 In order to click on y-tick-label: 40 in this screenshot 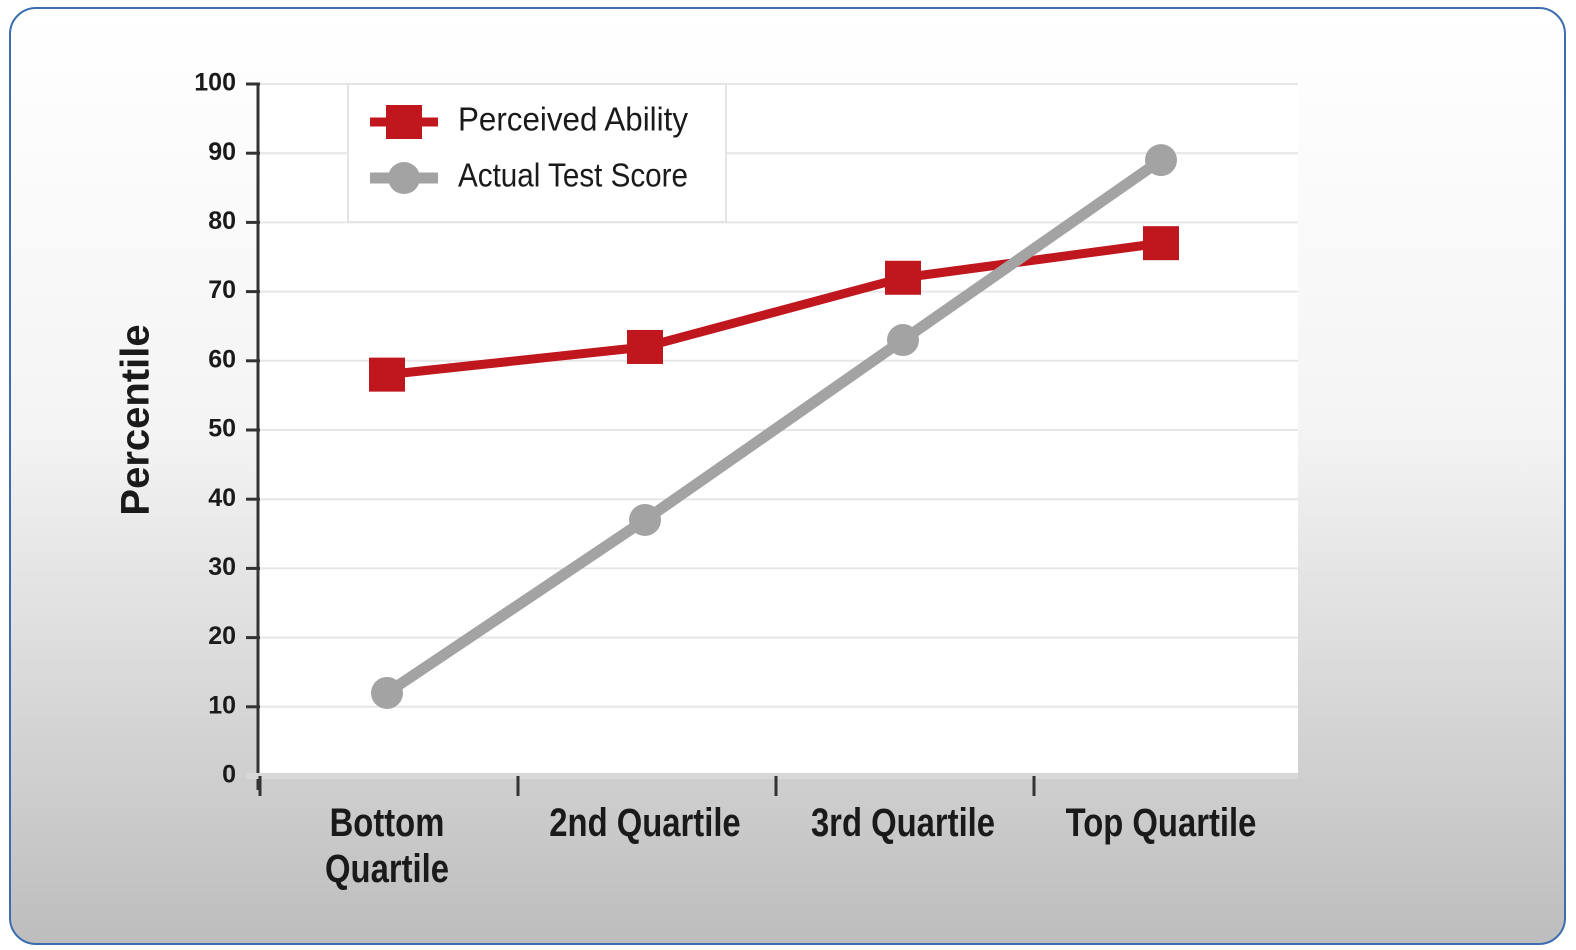, I will do `click(222, 498)`.